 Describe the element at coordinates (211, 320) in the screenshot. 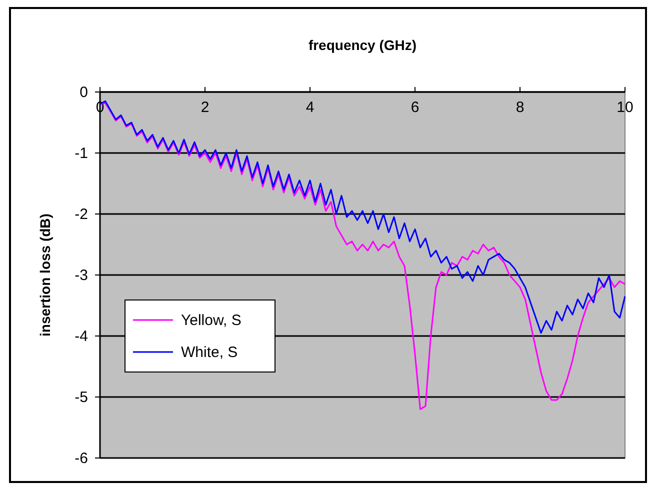

I see `legend-label: Yellow, S` at that location.